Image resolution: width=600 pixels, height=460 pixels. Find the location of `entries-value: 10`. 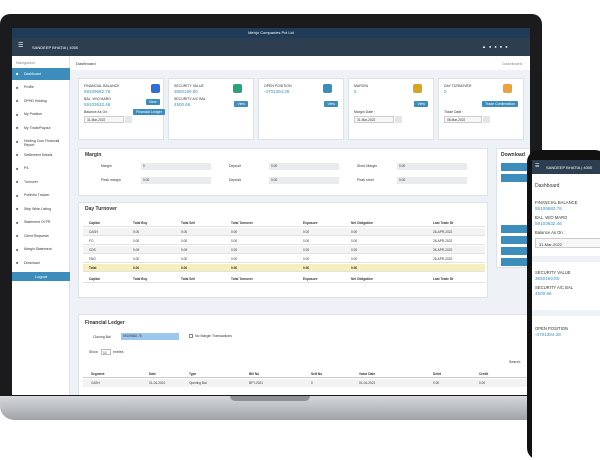

entries-value: 10 is located at coordinates (105, 352).